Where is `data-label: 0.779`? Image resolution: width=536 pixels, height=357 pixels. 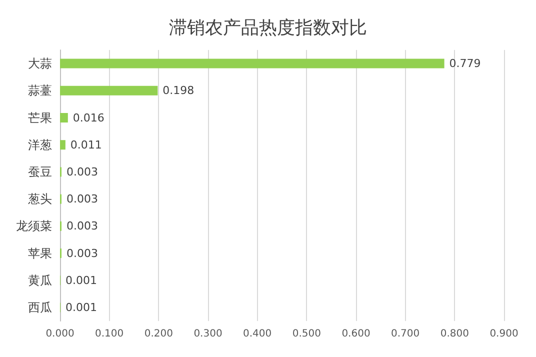
data-label: 0.779 is located at coordinates (465, 63).